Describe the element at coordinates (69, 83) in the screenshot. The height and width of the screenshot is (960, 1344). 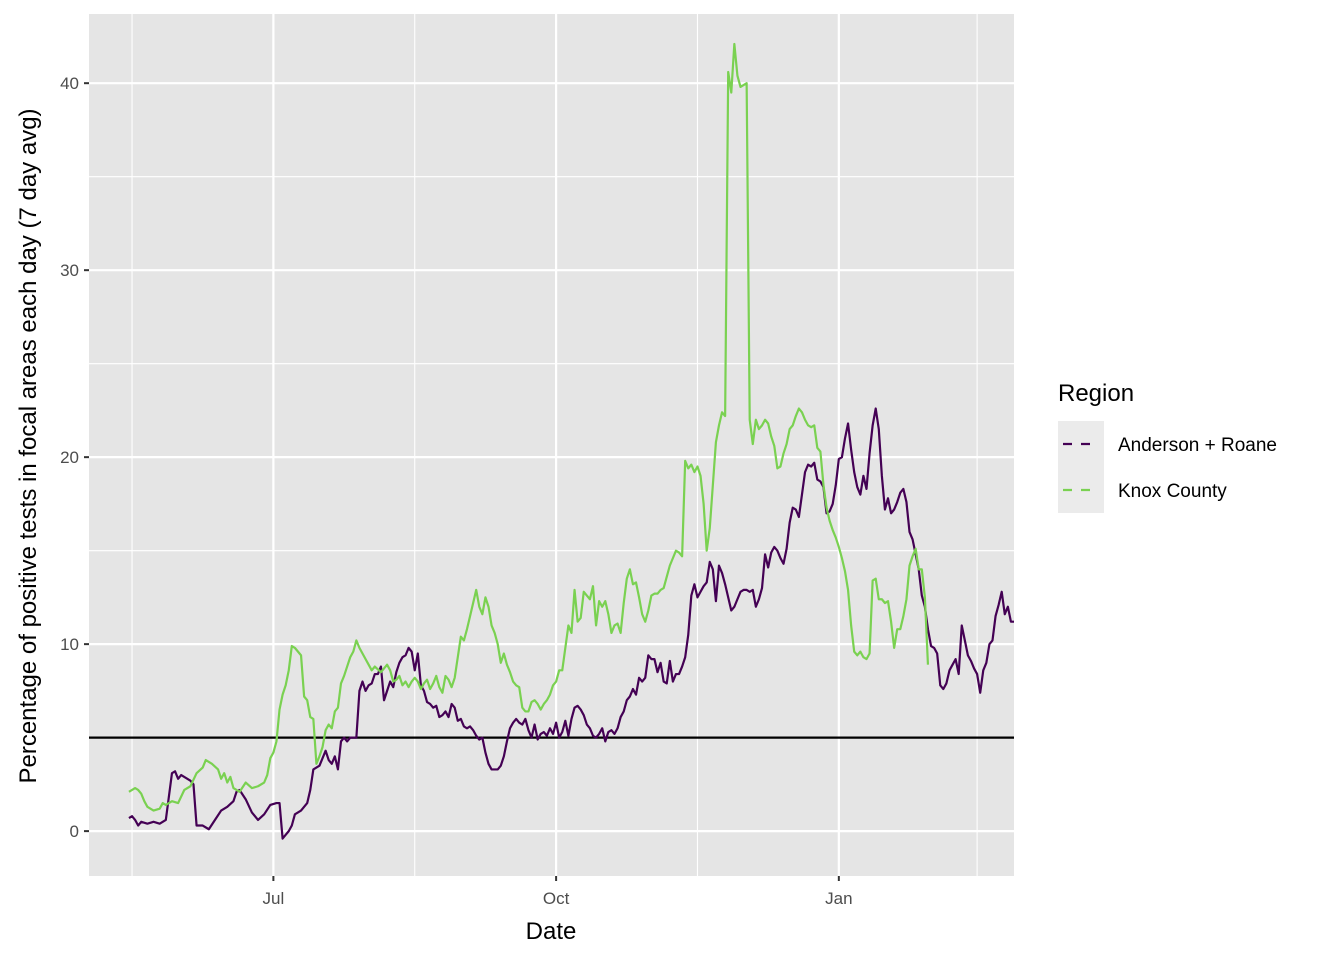
I see `y-tick-label: 40` at that location.